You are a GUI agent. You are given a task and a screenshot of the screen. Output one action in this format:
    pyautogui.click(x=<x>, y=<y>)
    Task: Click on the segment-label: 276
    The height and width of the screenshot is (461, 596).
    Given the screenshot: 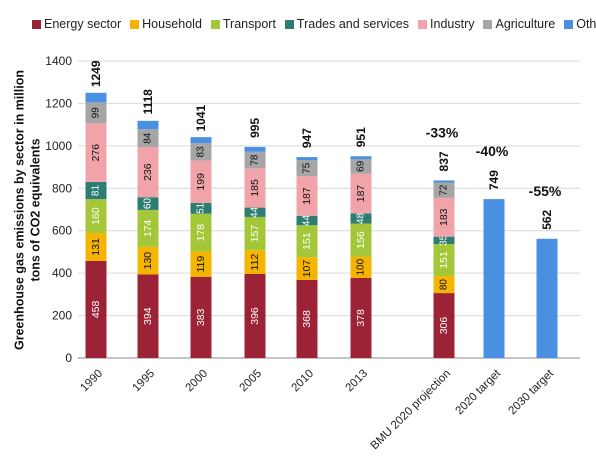 What is the action you would take?
    pyautogui.click(x=96, y=153)
    